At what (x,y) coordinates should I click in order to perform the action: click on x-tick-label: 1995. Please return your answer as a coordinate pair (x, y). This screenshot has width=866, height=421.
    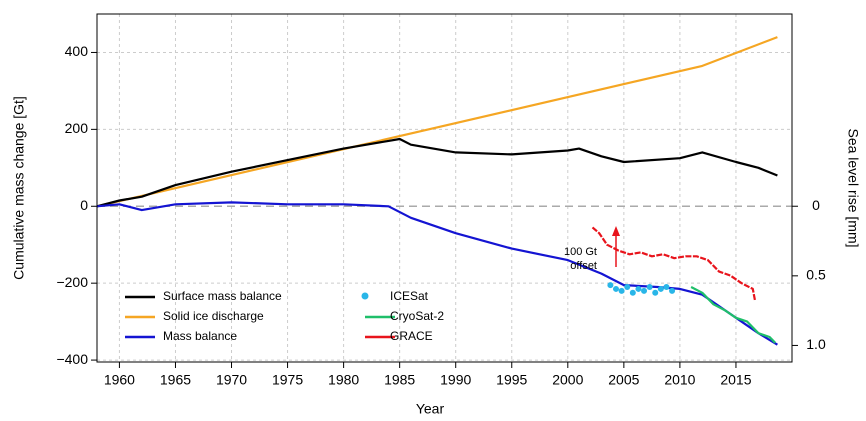
    Looking at the image, I should click on (511, 380).